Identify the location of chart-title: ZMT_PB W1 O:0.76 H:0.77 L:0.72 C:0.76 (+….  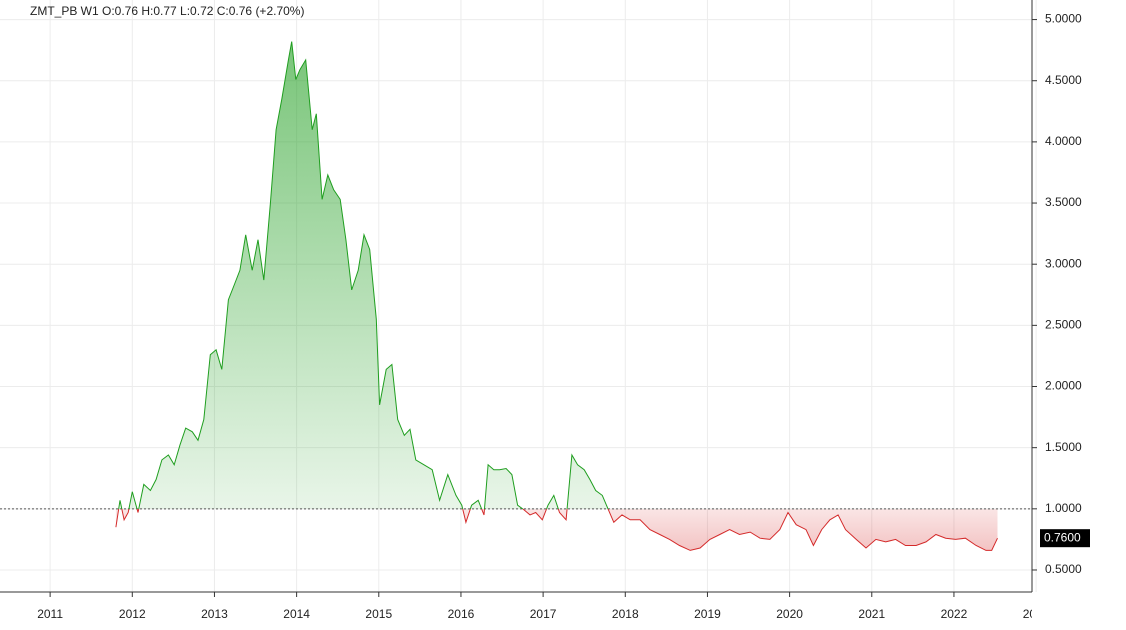
(167, 11).